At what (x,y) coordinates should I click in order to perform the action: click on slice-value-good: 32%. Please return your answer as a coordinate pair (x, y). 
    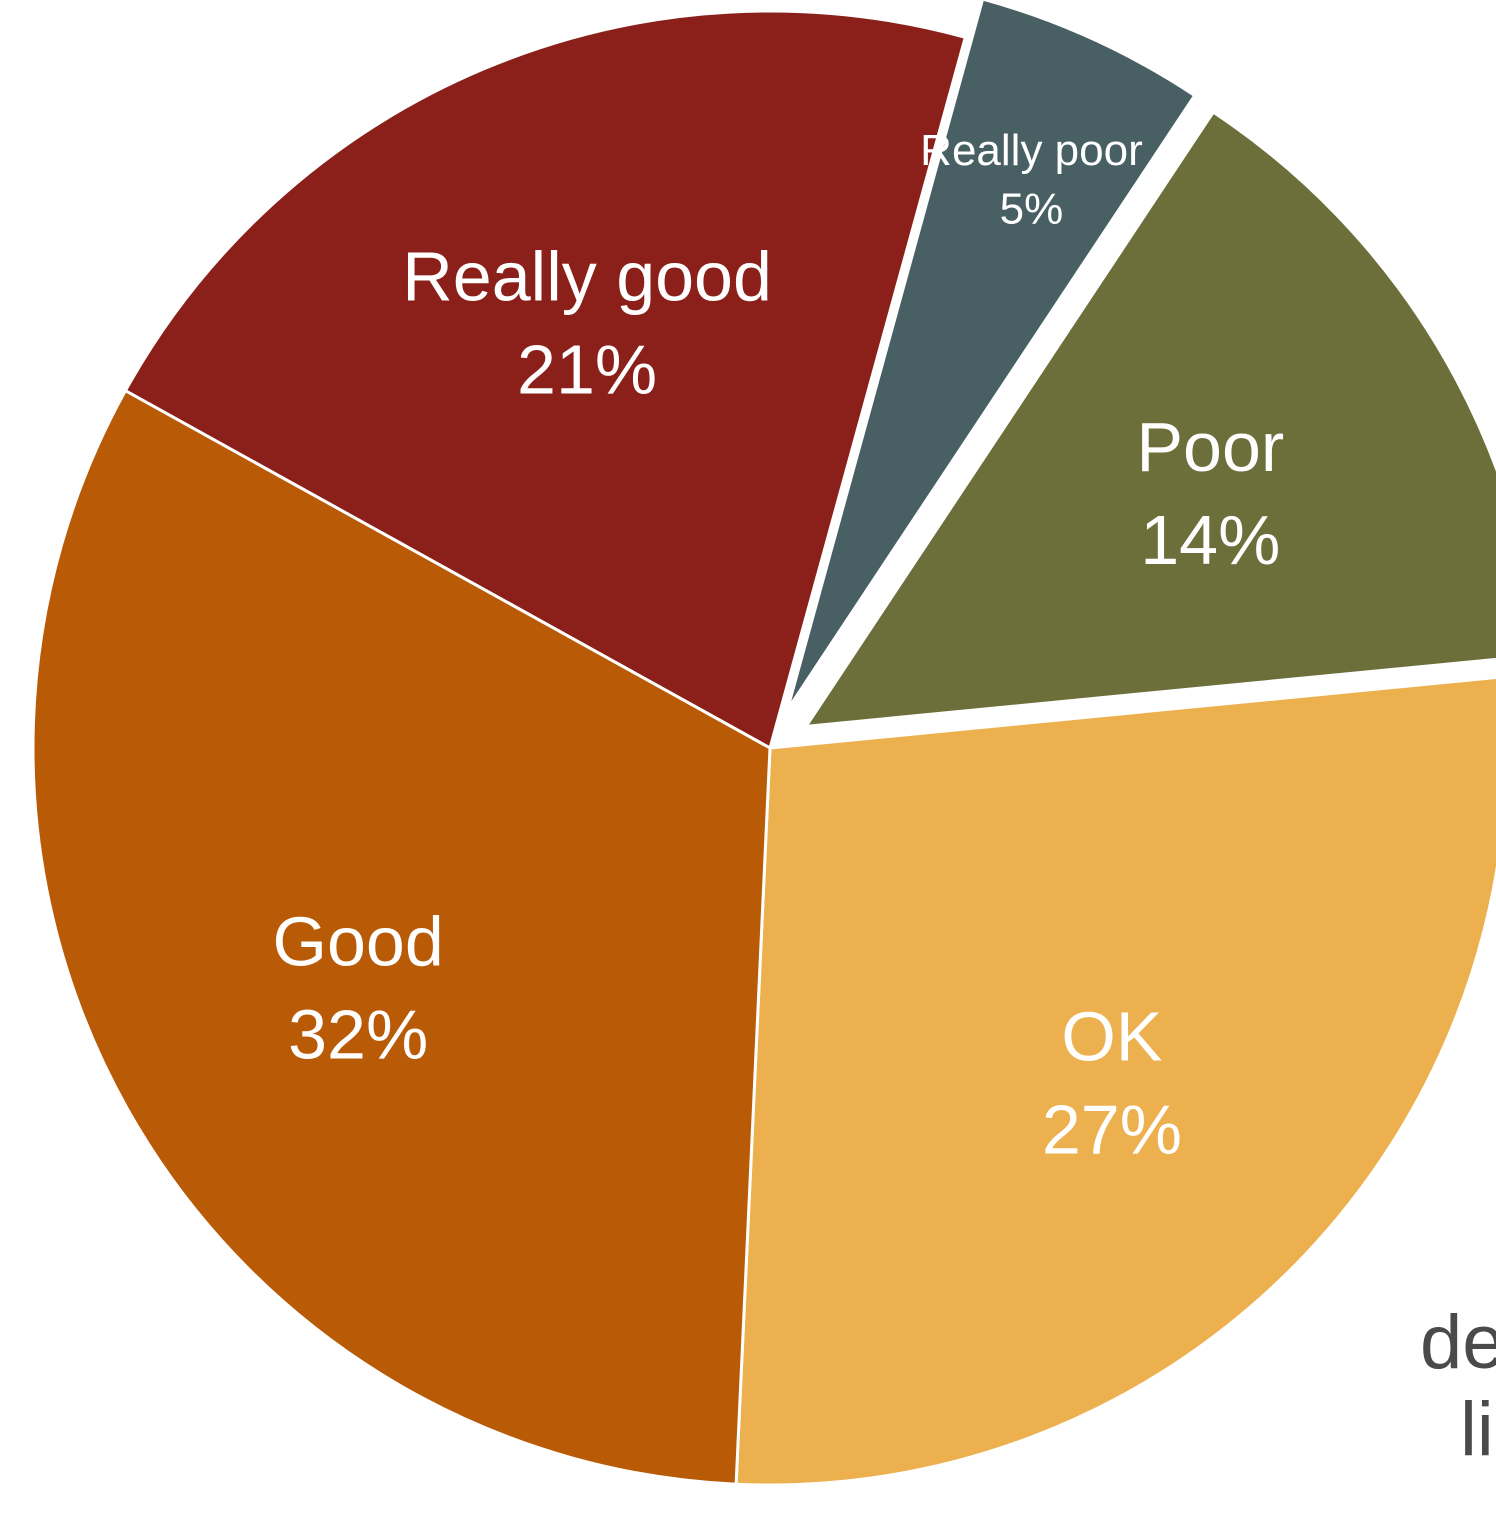
    Looking at the image, I should click on (358, 1034).